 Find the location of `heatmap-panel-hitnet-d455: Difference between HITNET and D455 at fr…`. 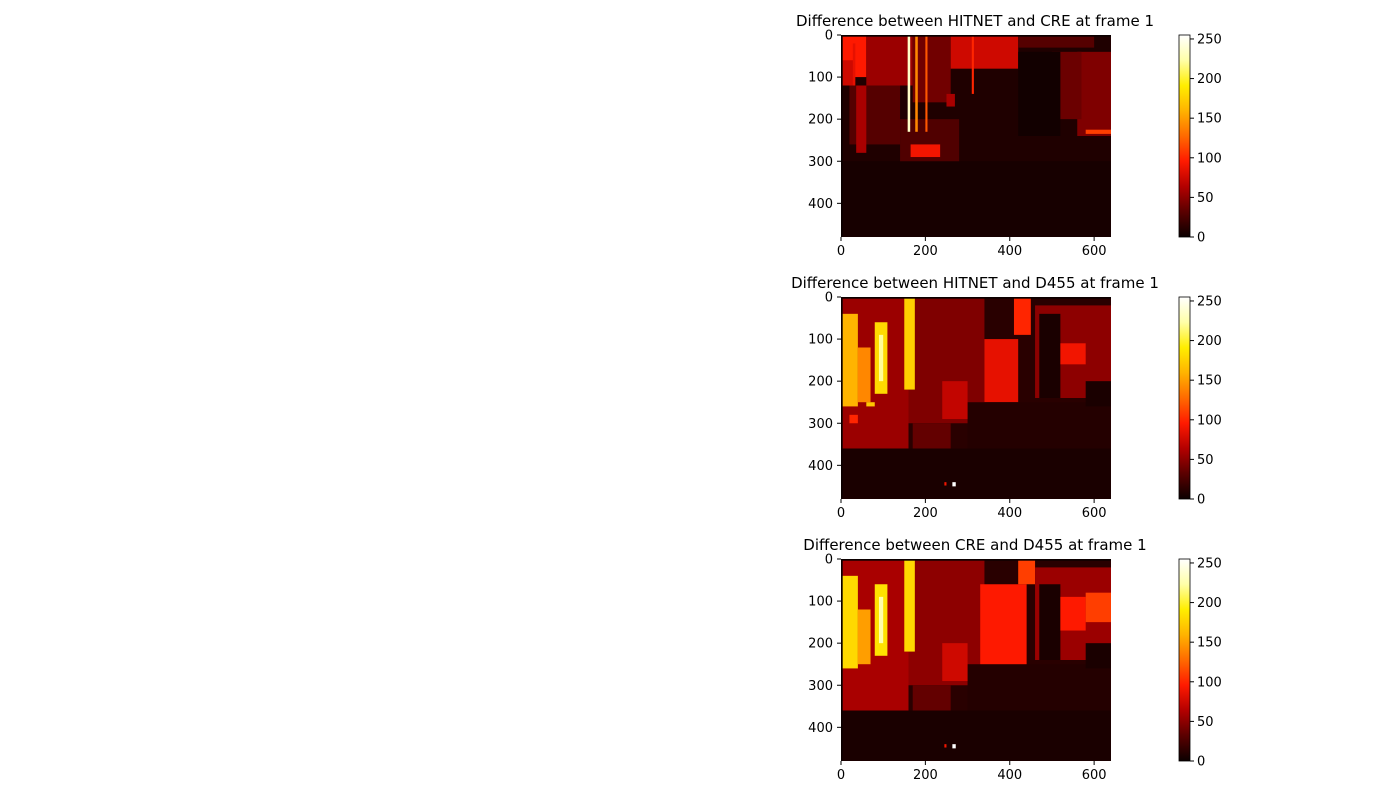

heatmap-panel-hitnet-d455: Difference between HITNET and D455 at fr… is located at coordinates (995, 404).